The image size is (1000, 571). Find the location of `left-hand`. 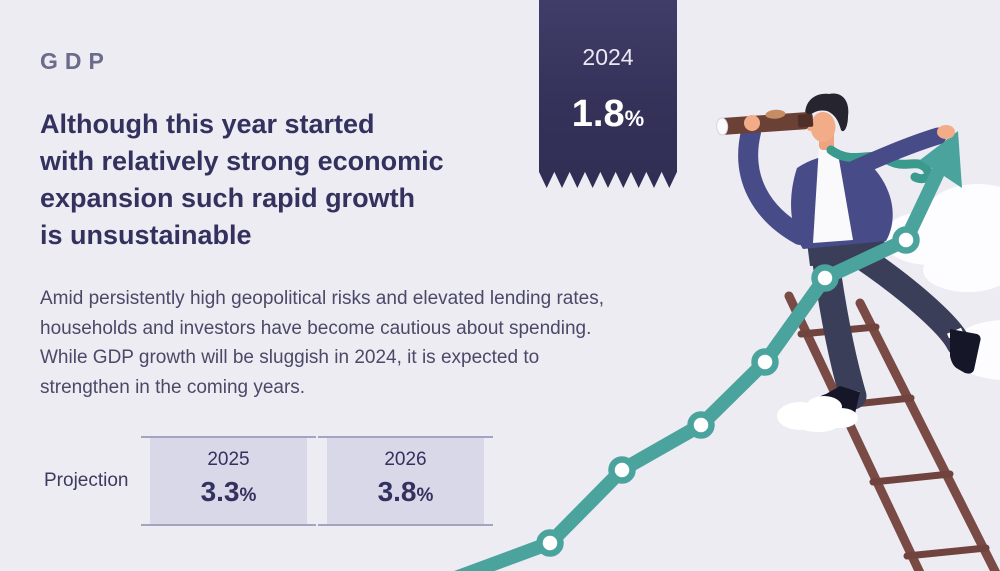

left-hand is located at coordinates (752, 123).